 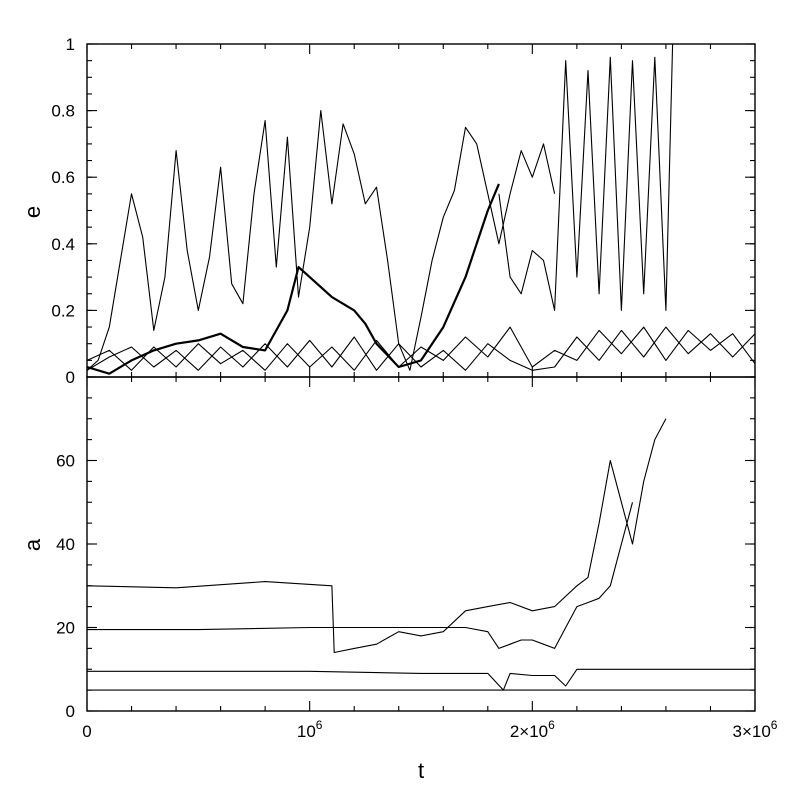 I want to click on x-axis-label: t, so click(x=421, y=770).